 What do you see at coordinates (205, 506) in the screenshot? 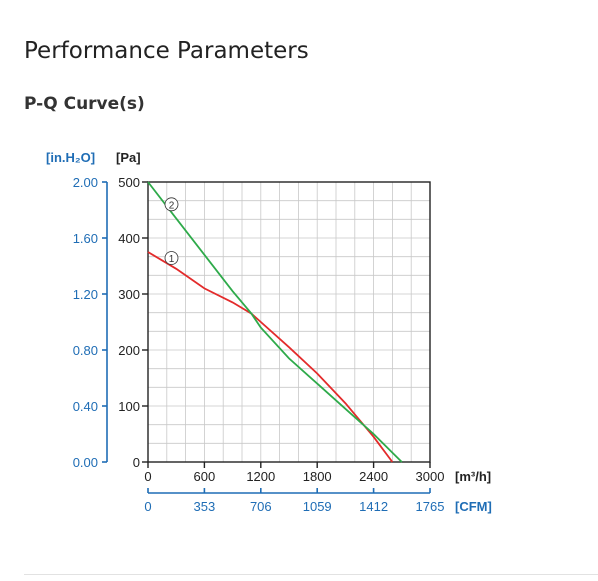
I see `x-tick-label-cfm: 353` at bounding box center [205, 506].